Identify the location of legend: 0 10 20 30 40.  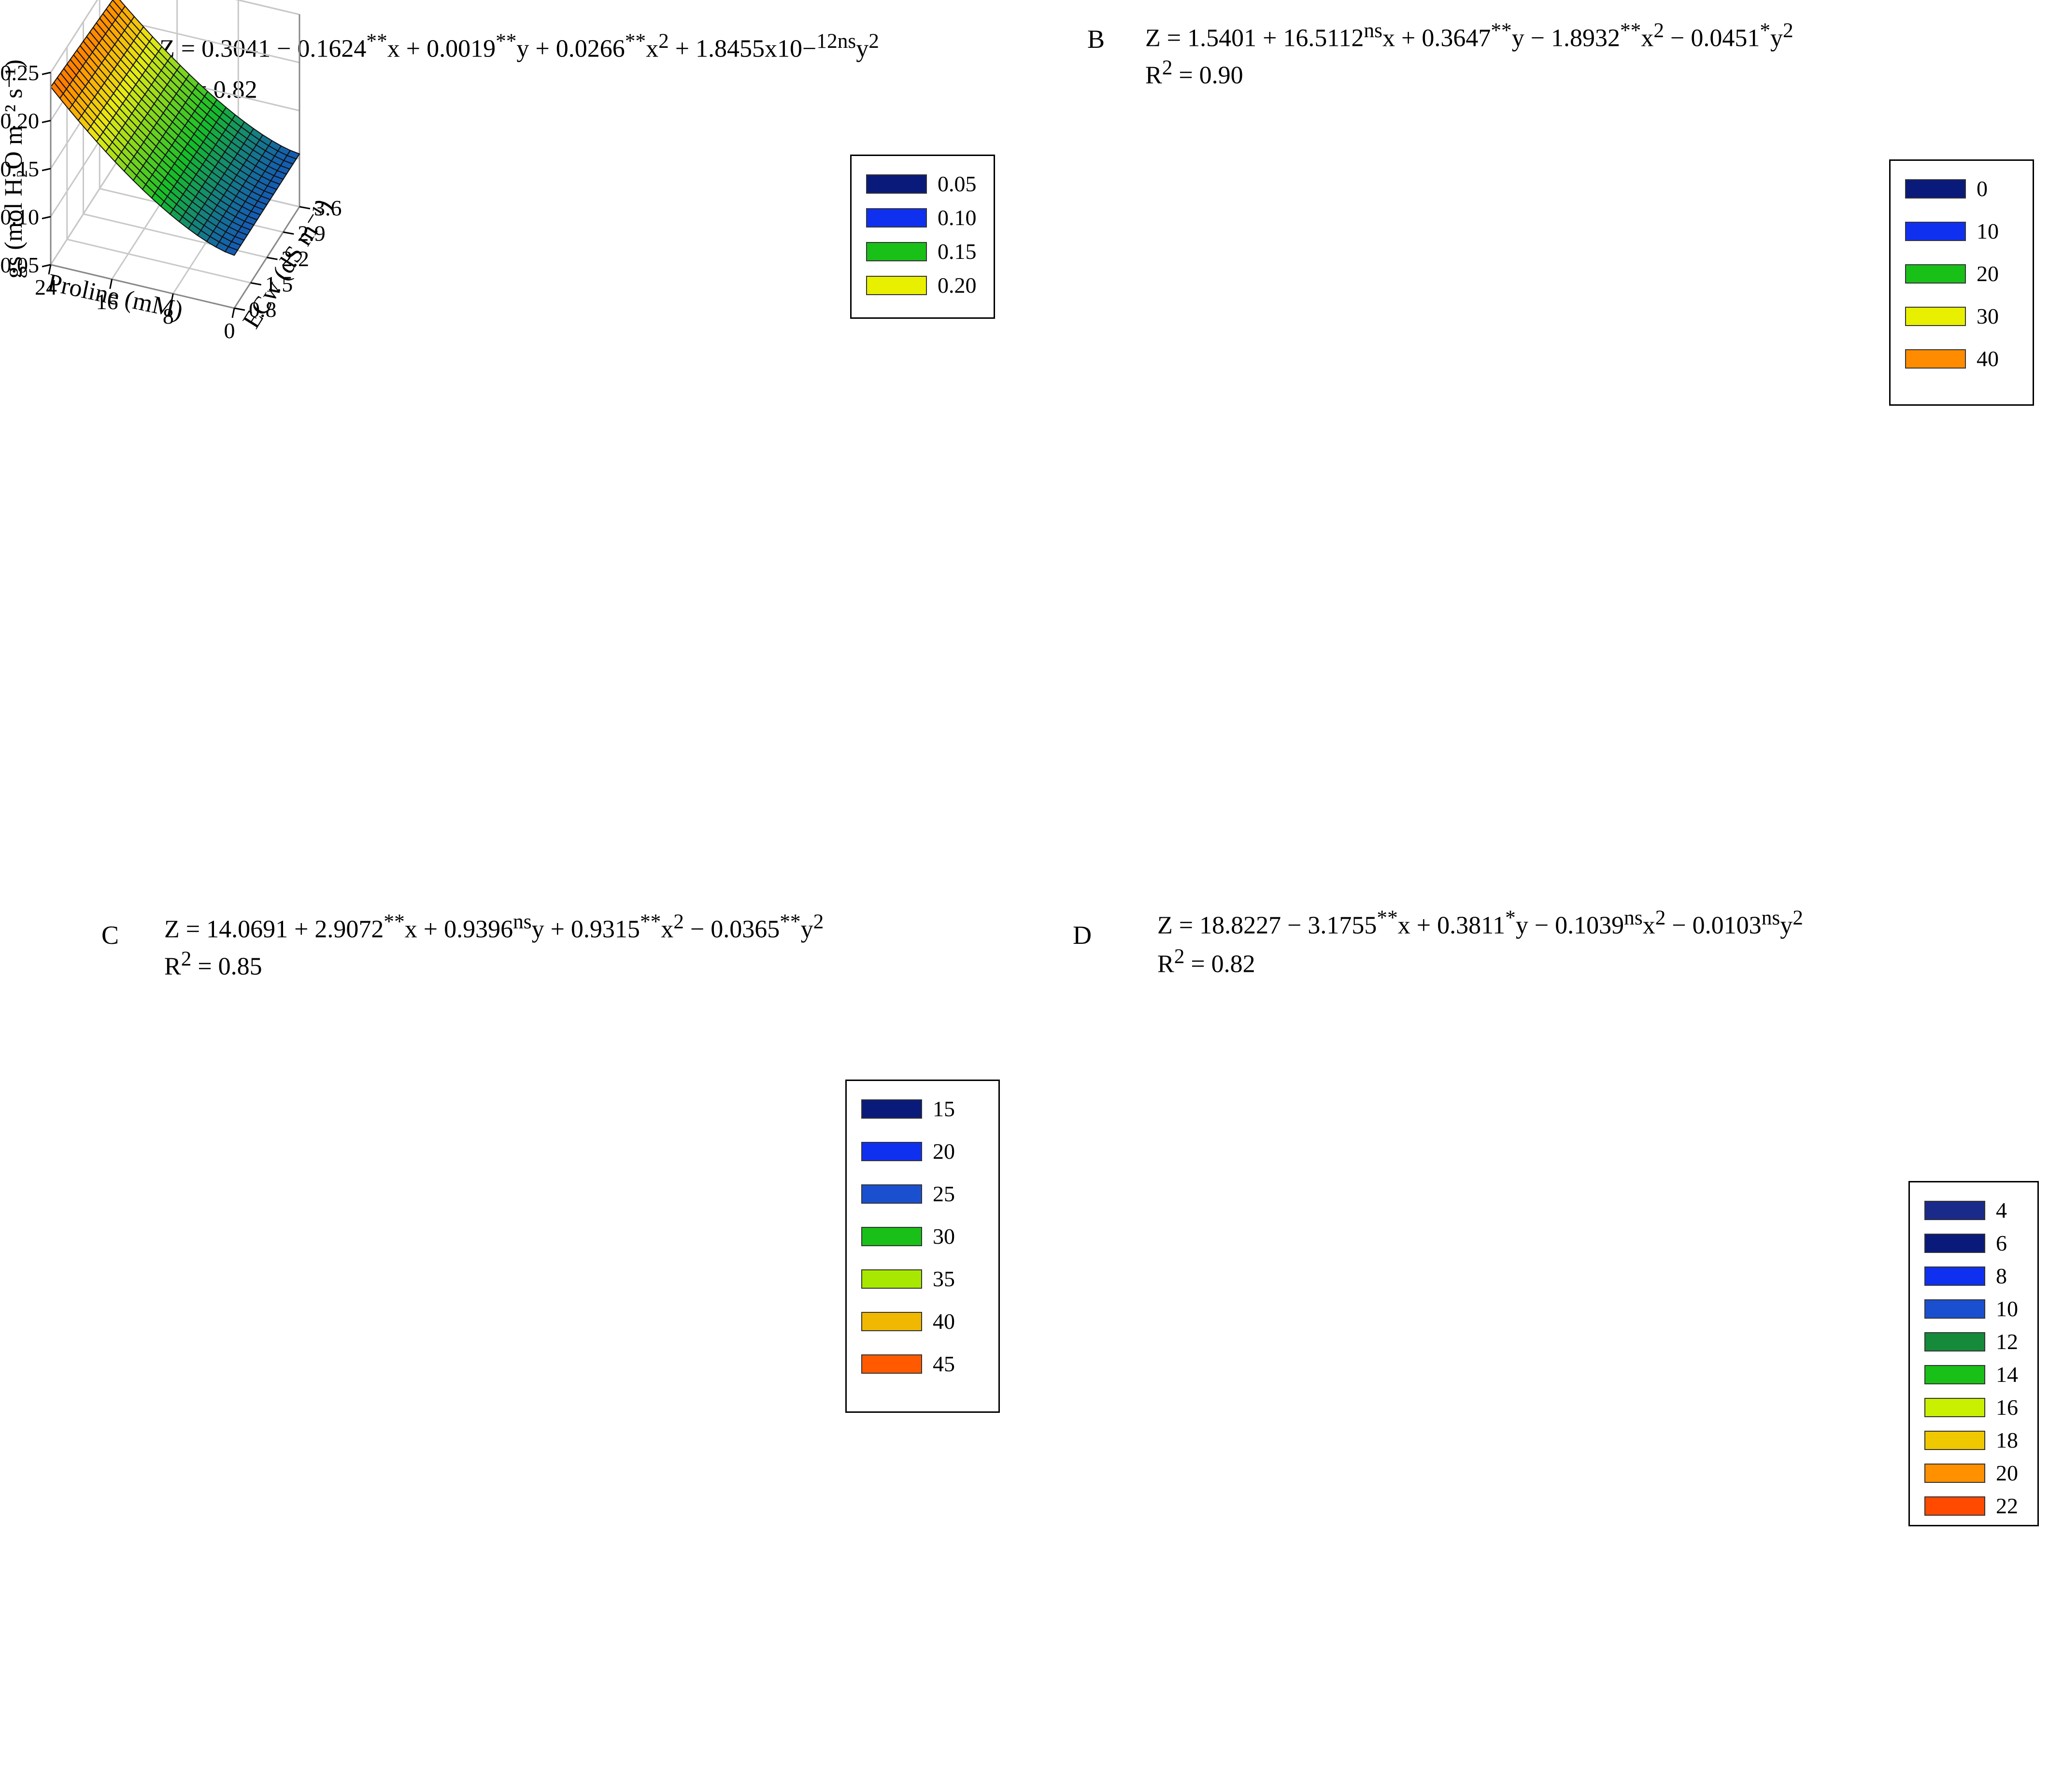
(1961, 282).